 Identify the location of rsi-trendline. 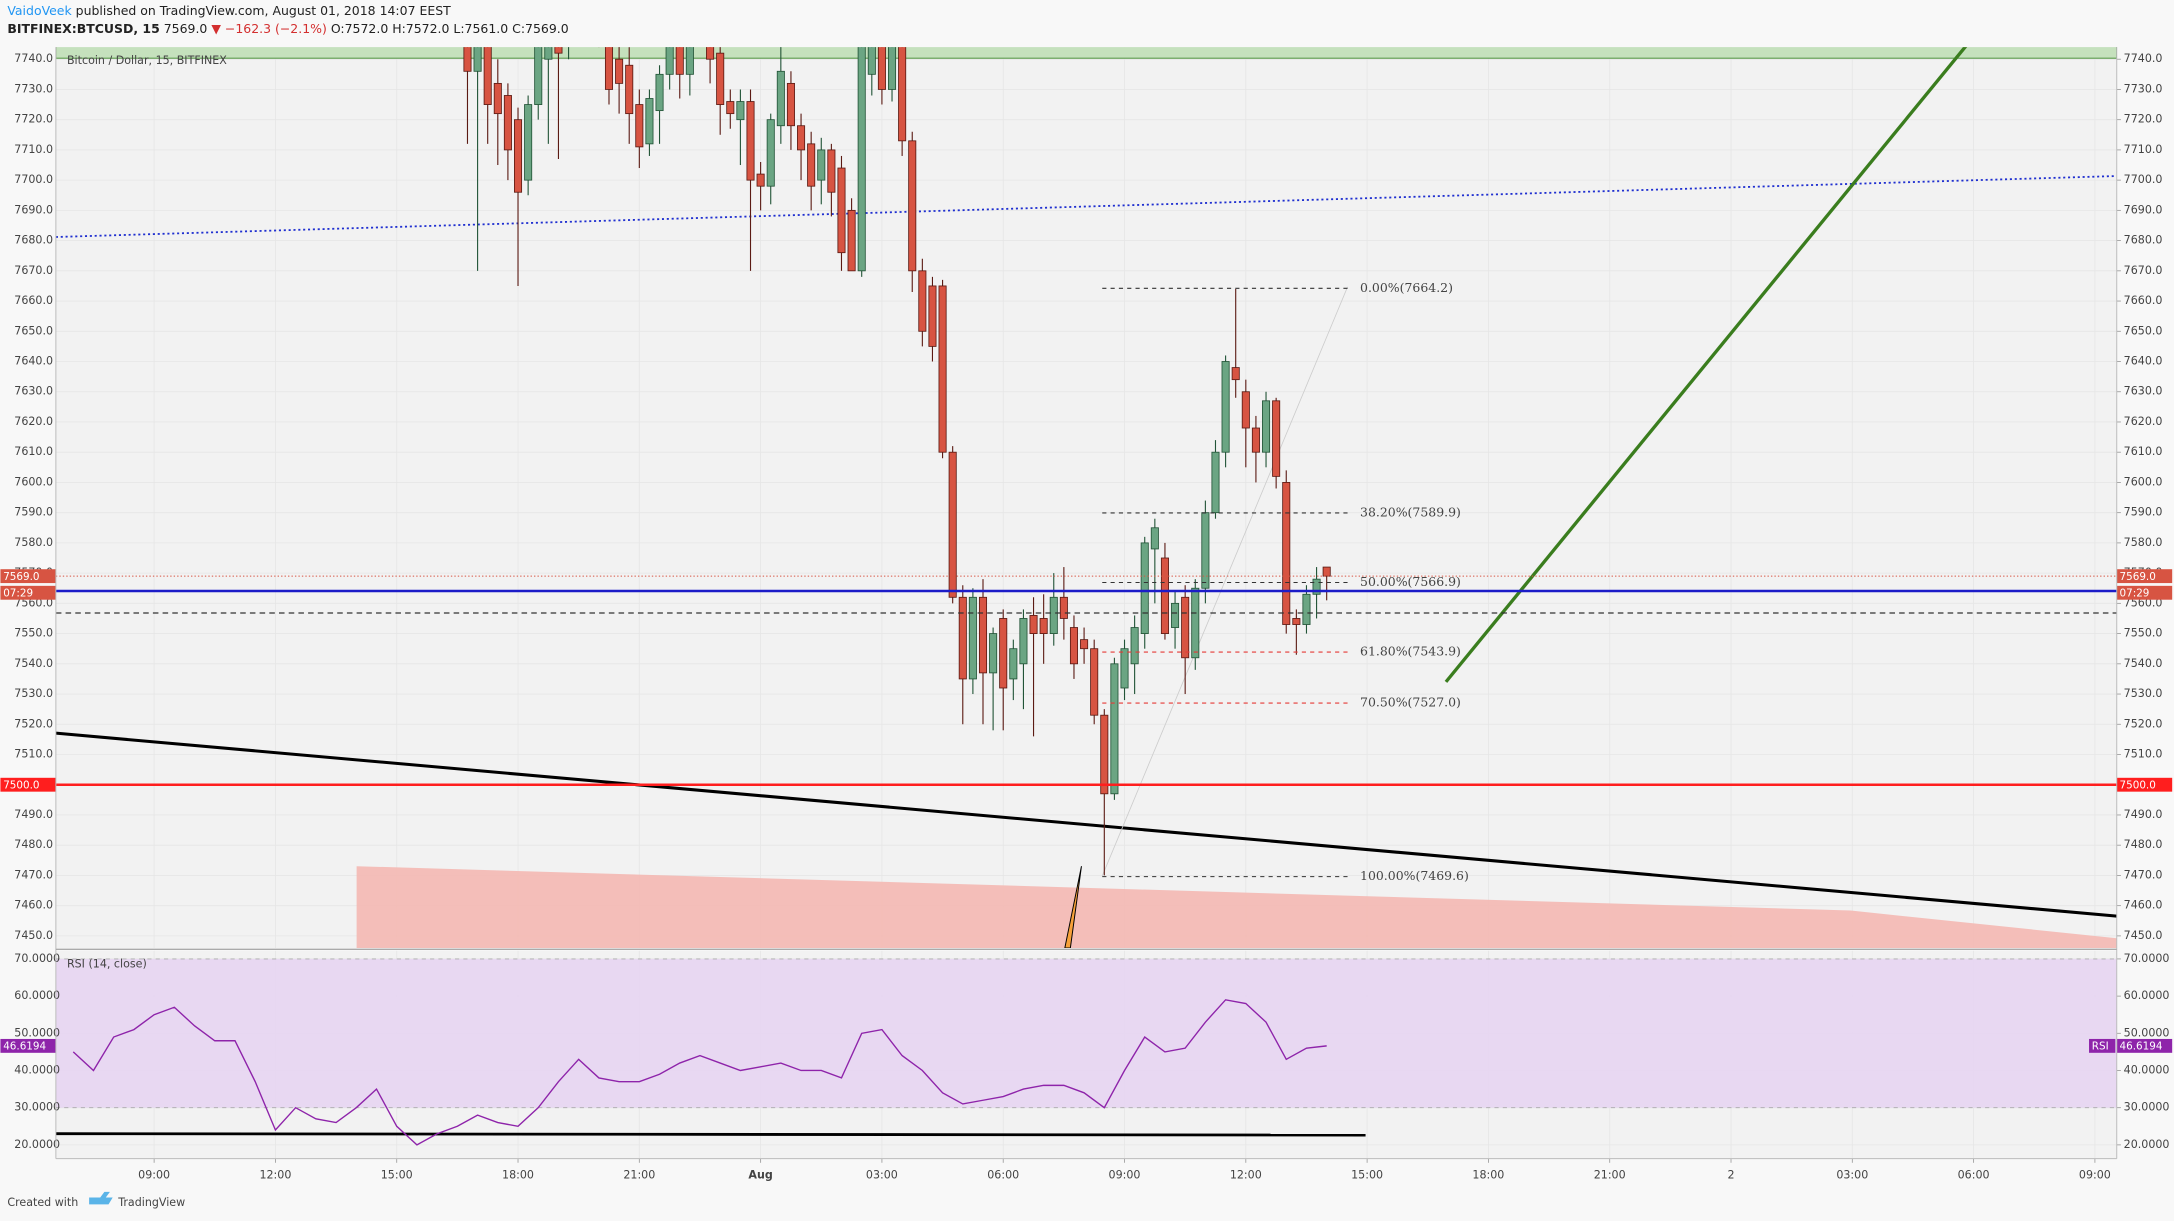
(710, 1134).